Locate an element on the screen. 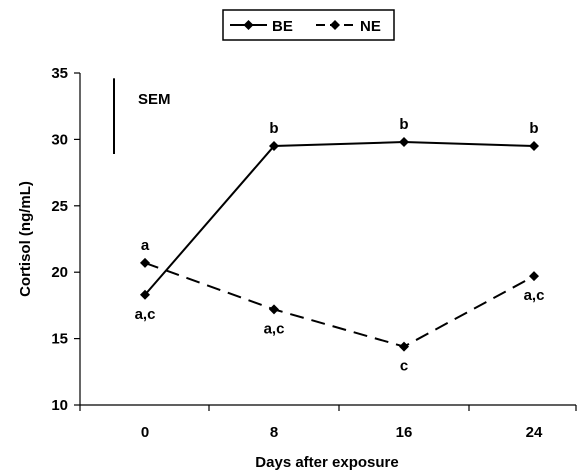 The height and width of the screenshot is (474, 582). sem-indicator: SEM is located at coordinates (142, 116).